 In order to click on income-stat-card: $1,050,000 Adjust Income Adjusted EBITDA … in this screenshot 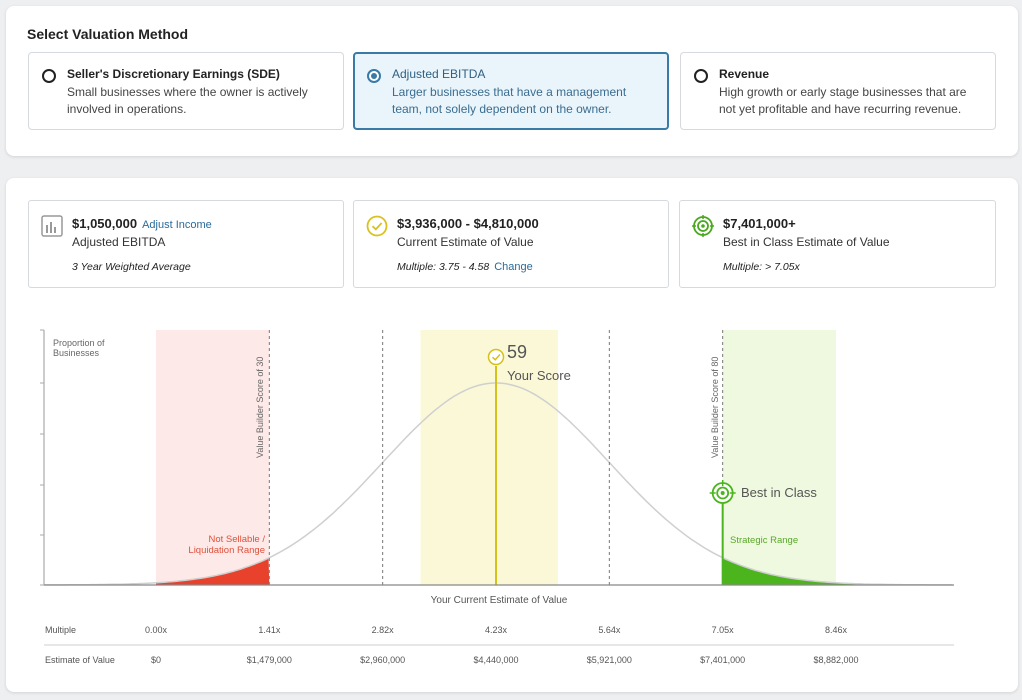, I will do `click(186, 244)`.